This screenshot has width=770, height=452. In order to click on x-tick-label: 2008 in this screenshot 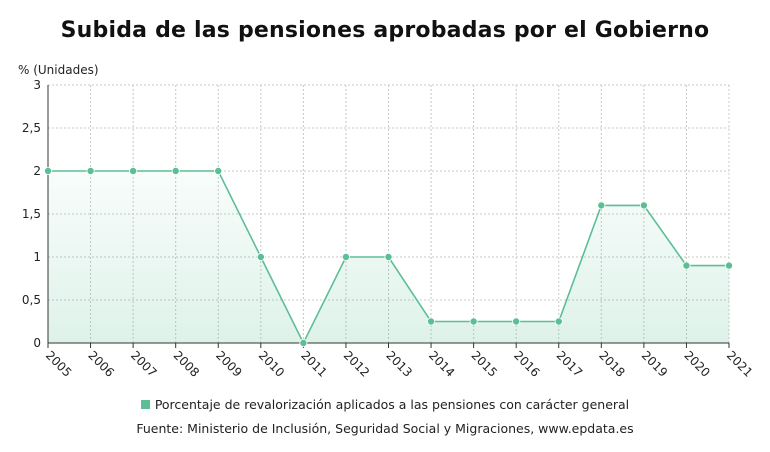, I will do `click(186, 363)`.